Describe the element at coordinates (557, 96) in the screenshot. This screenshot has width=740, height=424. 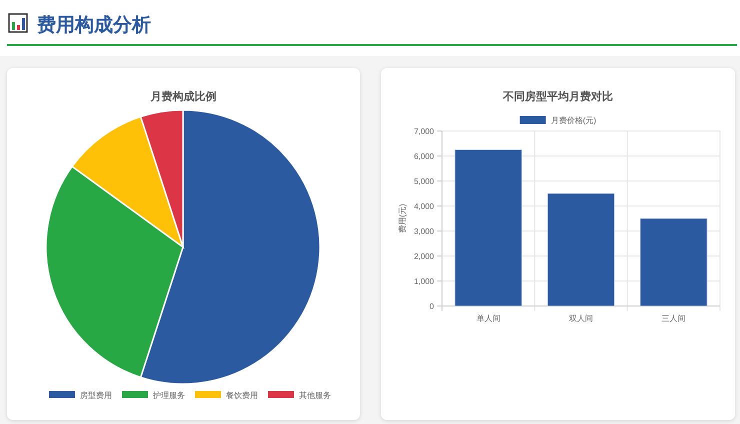
I see `chart-title: 不同房型平均月费对比` at that location.